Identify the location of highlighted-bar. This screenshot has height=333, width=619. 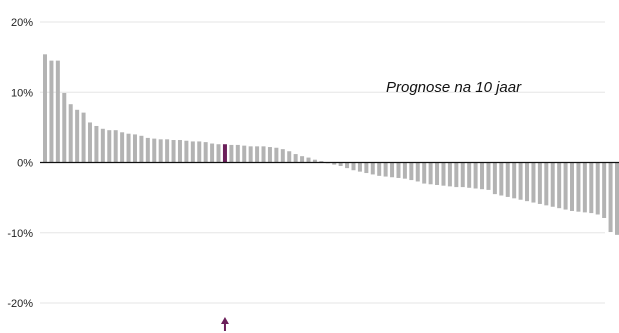
(224, 153).